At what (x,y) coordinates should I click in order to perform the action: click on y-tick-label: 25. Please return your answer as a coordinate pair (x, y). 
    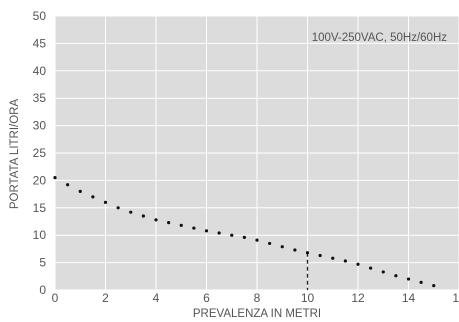
    Looking at the image, I should click on (40, 153).